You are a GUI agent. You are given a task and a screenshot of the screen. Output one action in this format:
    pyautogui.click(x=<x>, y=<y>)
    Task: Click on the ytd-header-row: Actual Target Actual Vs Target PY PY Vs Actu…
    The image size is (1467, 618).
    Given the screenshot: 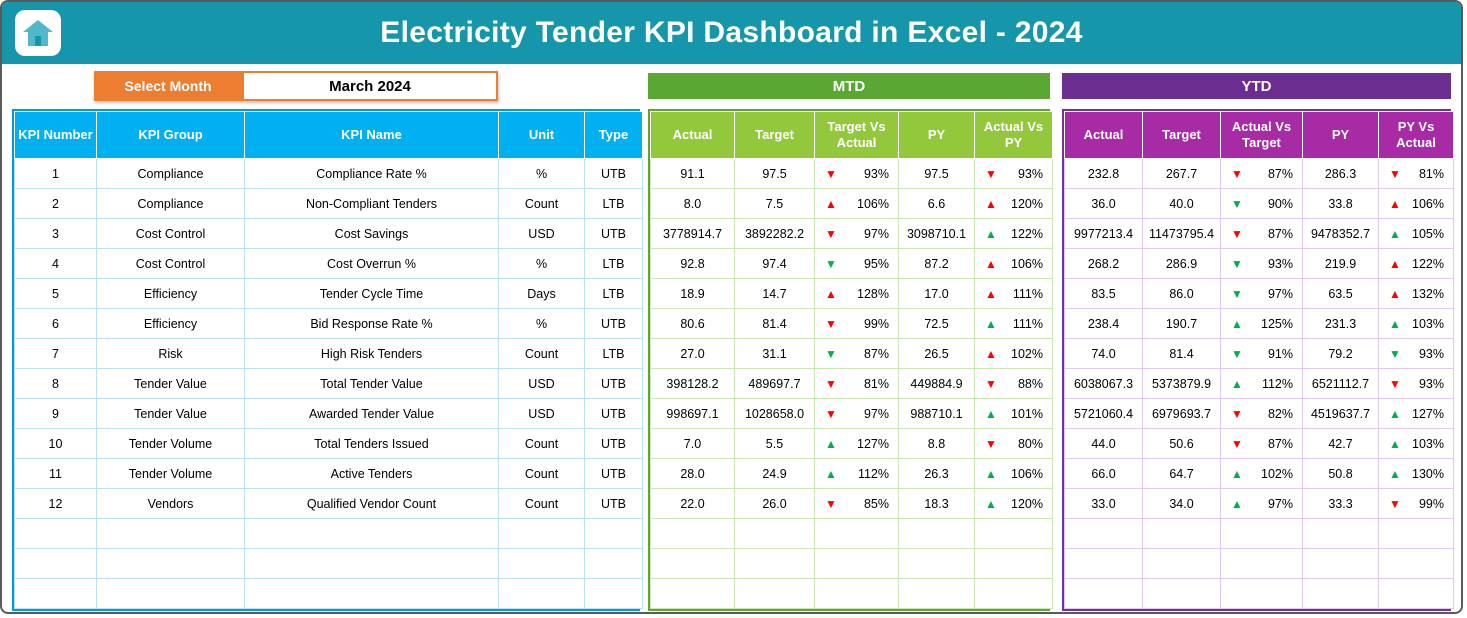 What is the action you would take?
    pyautogui.click(x=1259, y=135)
    